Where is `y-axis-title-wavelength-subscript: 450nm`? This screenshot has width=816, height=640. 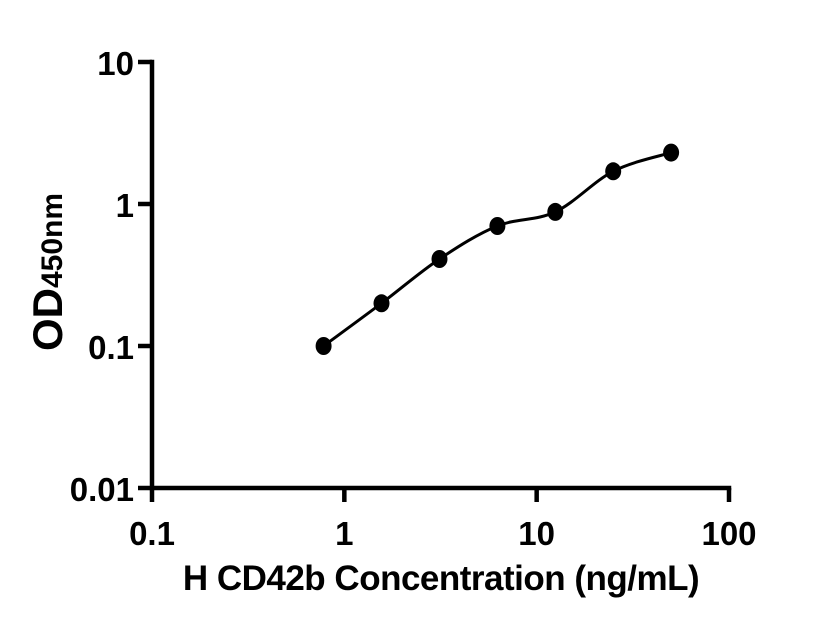
y-axis-title-wavelength-subscript: 450nm is located at coordinates (52, 240).